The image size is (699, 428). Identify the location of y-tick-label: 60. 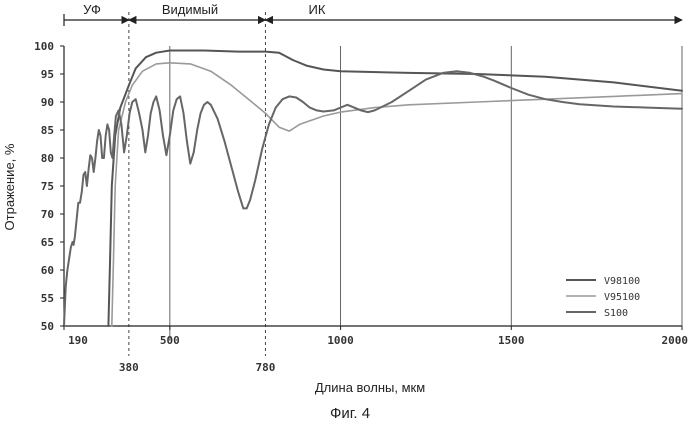
(47, 270).